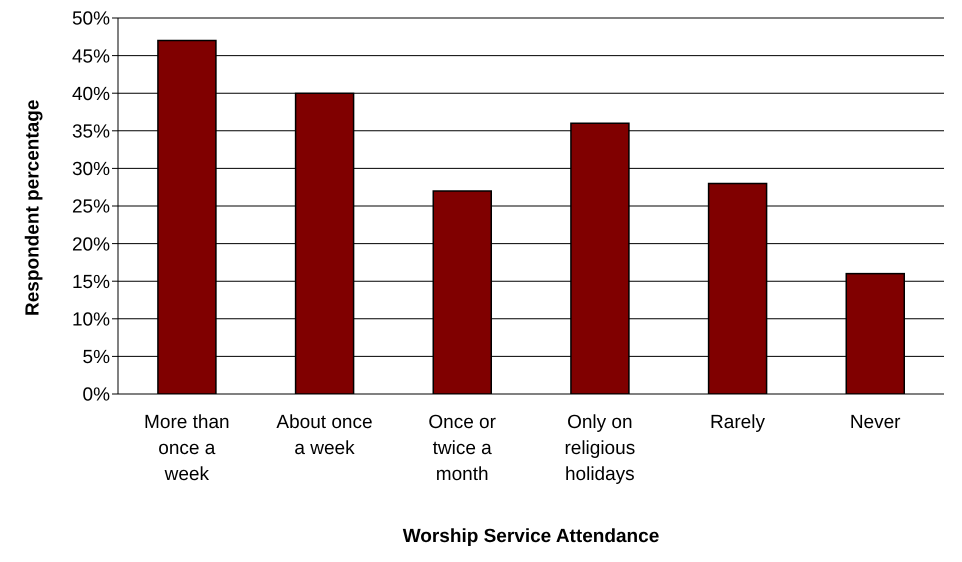 This screenshot has height=562, width=962. Describe the element at coordinates (91, 19) in the screenshot. I see `y-tick-label: 50%` at that location.